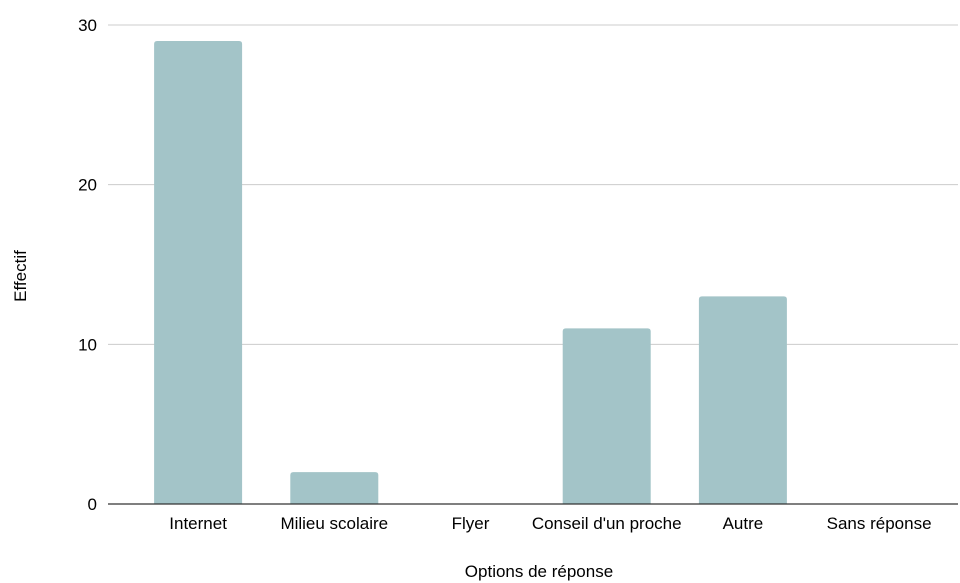 The image size is (960, 583). Describe the element at coordinates (334, 523) in the screenshot. I see `x-category-label: Milieu scolaire` at that location.